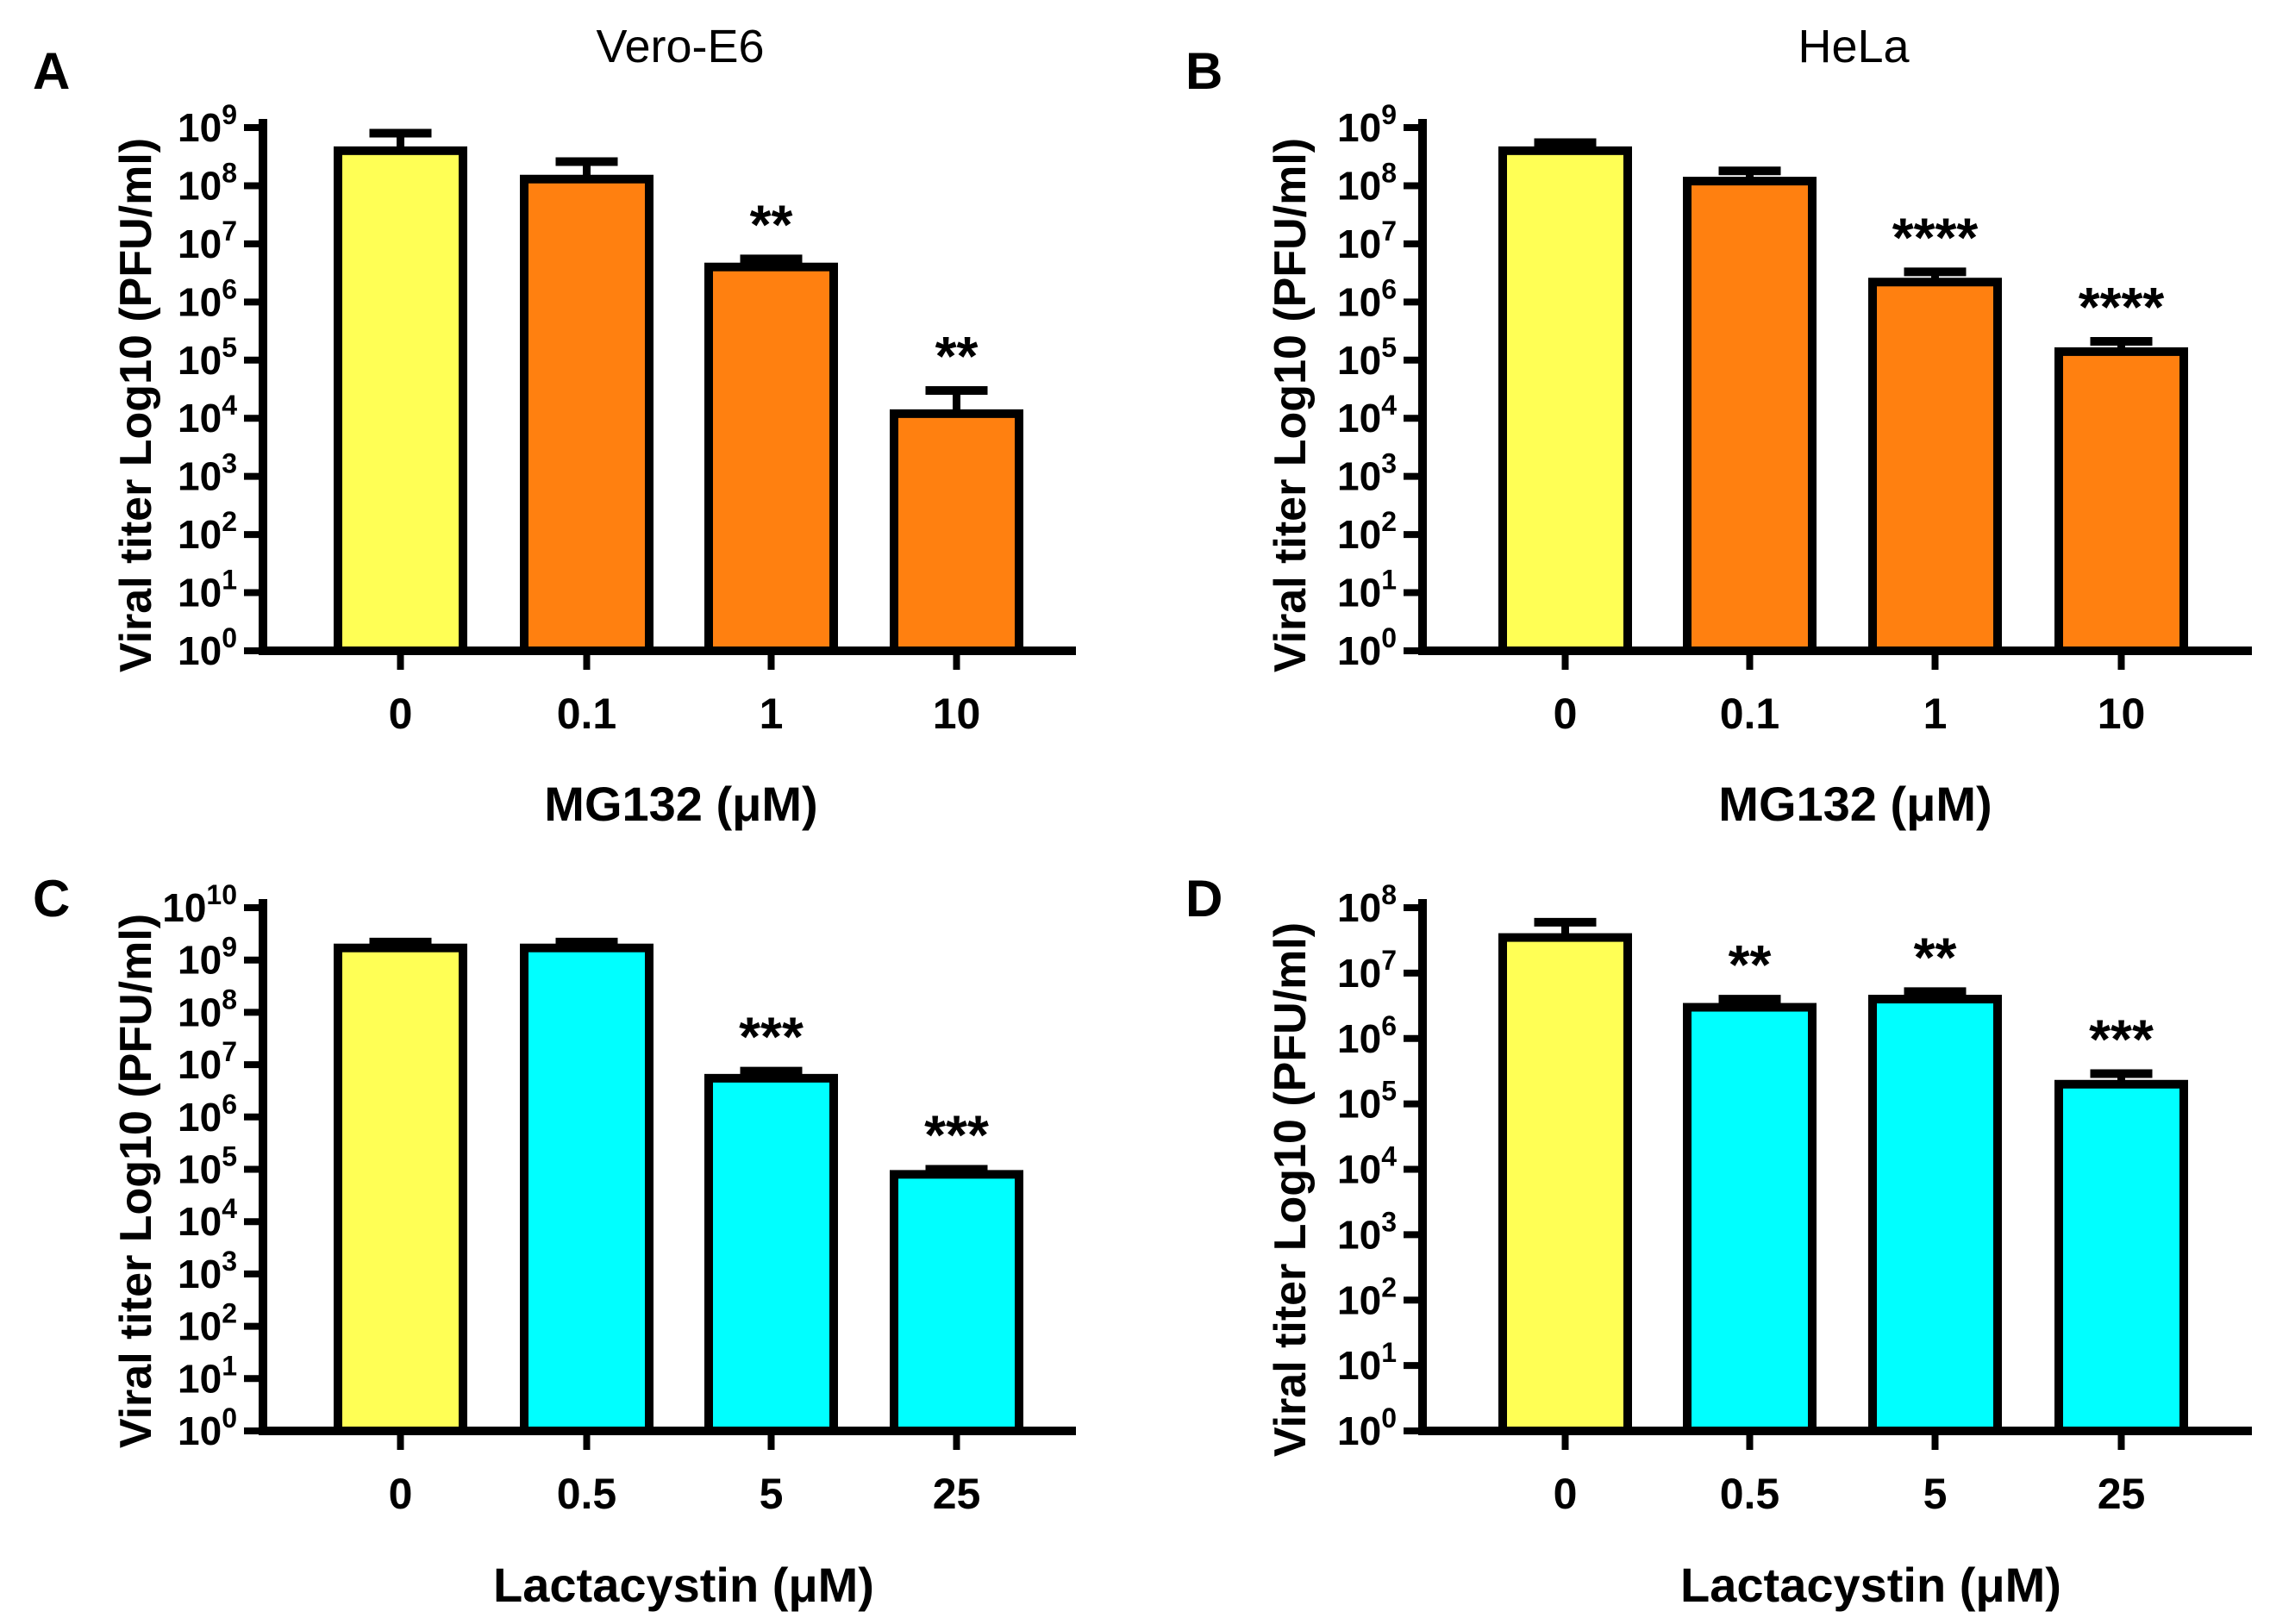 This screenshot has height=1624, width=2270. What do you see at coordinates (1204, 71) in the screenshot?
I see `panel-b-letter: B` at bounding box center [1204, 71].